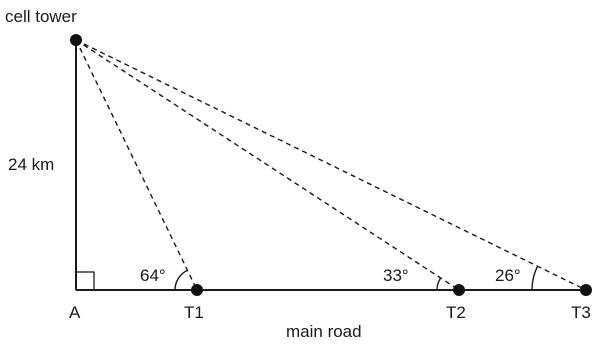 This screenshot has height=349, width=599. What do you see at coordinates (459, 290) in the screenshot?
I see `t2-point` at bounding box center [459, 290].